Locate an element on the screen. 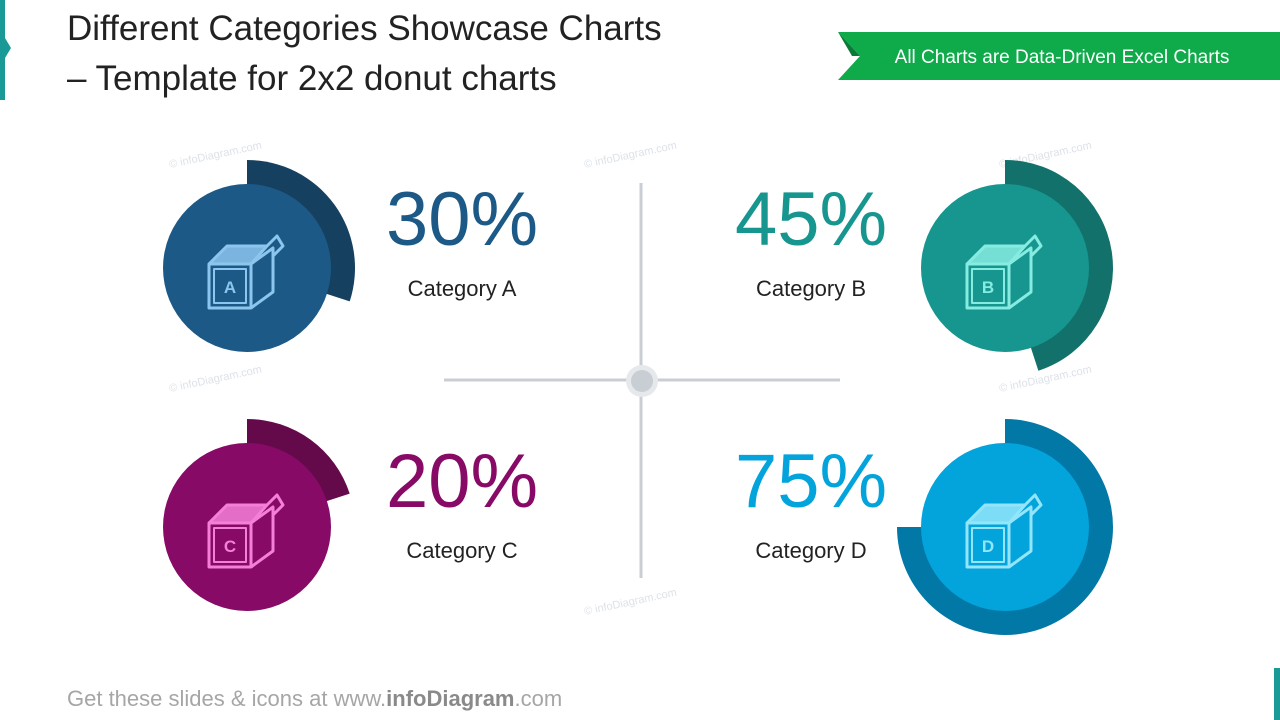 The height and width of the screenshot is (720, 1280). box-icon: A is located at coordinates (246, 272).